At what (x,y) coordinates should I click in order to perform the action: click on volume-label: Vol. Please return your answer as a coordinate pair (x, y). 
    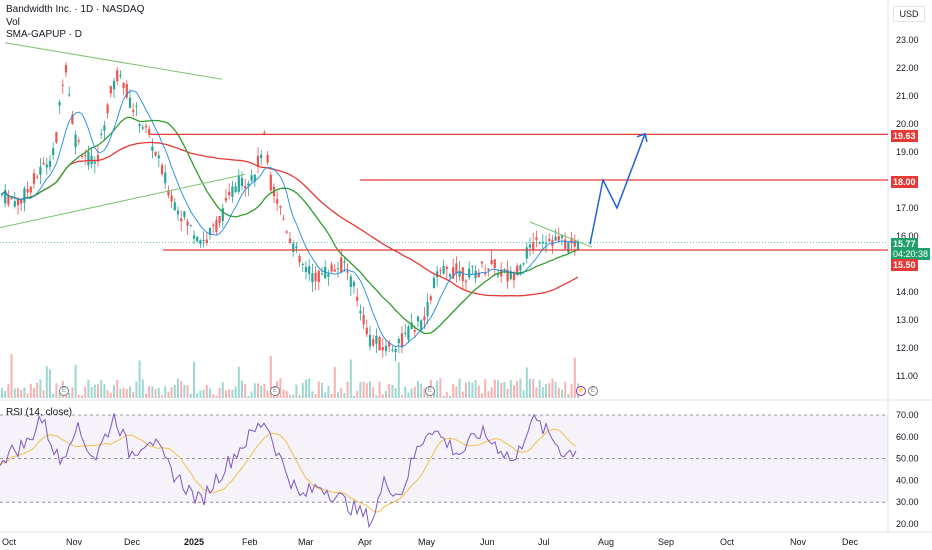
    Looking at the image, I should click on (13, 22).